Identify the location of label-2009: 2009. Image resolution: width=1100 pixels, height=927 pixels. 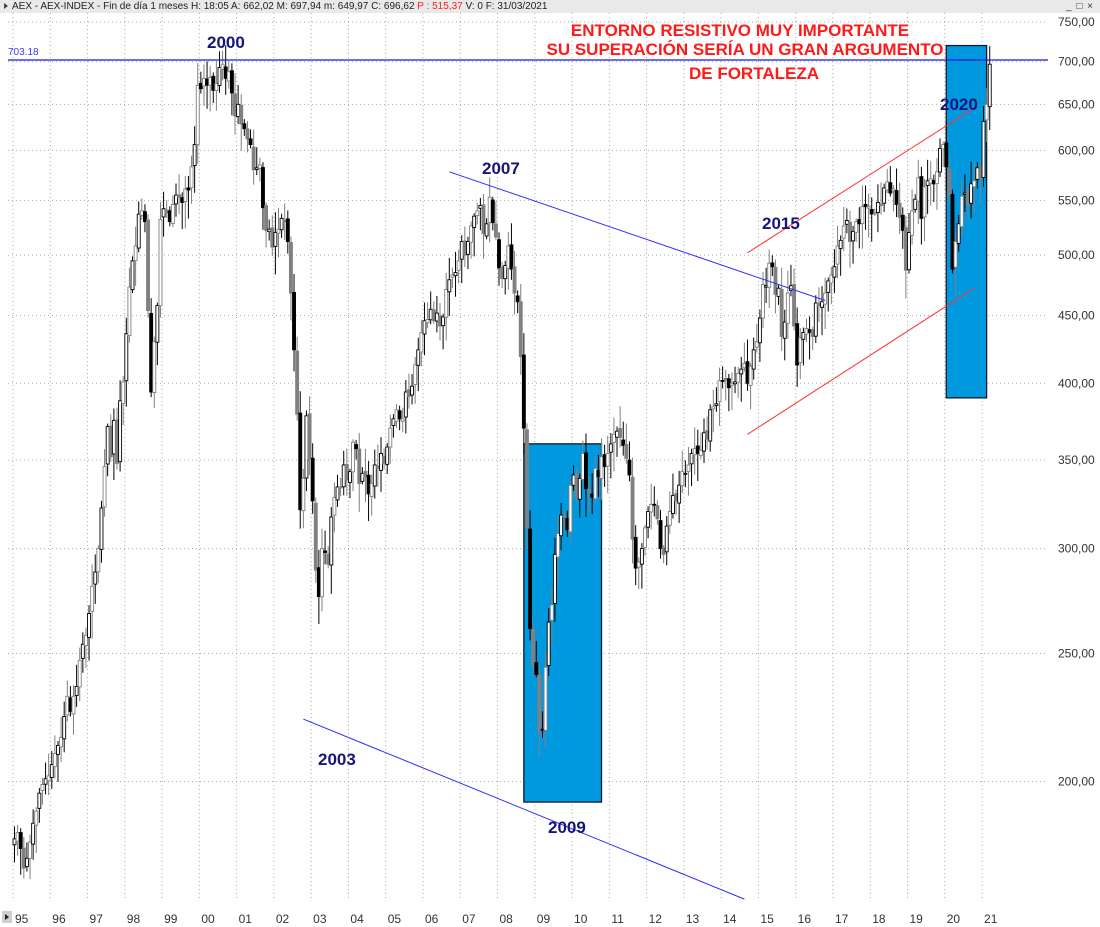
(567, 827).